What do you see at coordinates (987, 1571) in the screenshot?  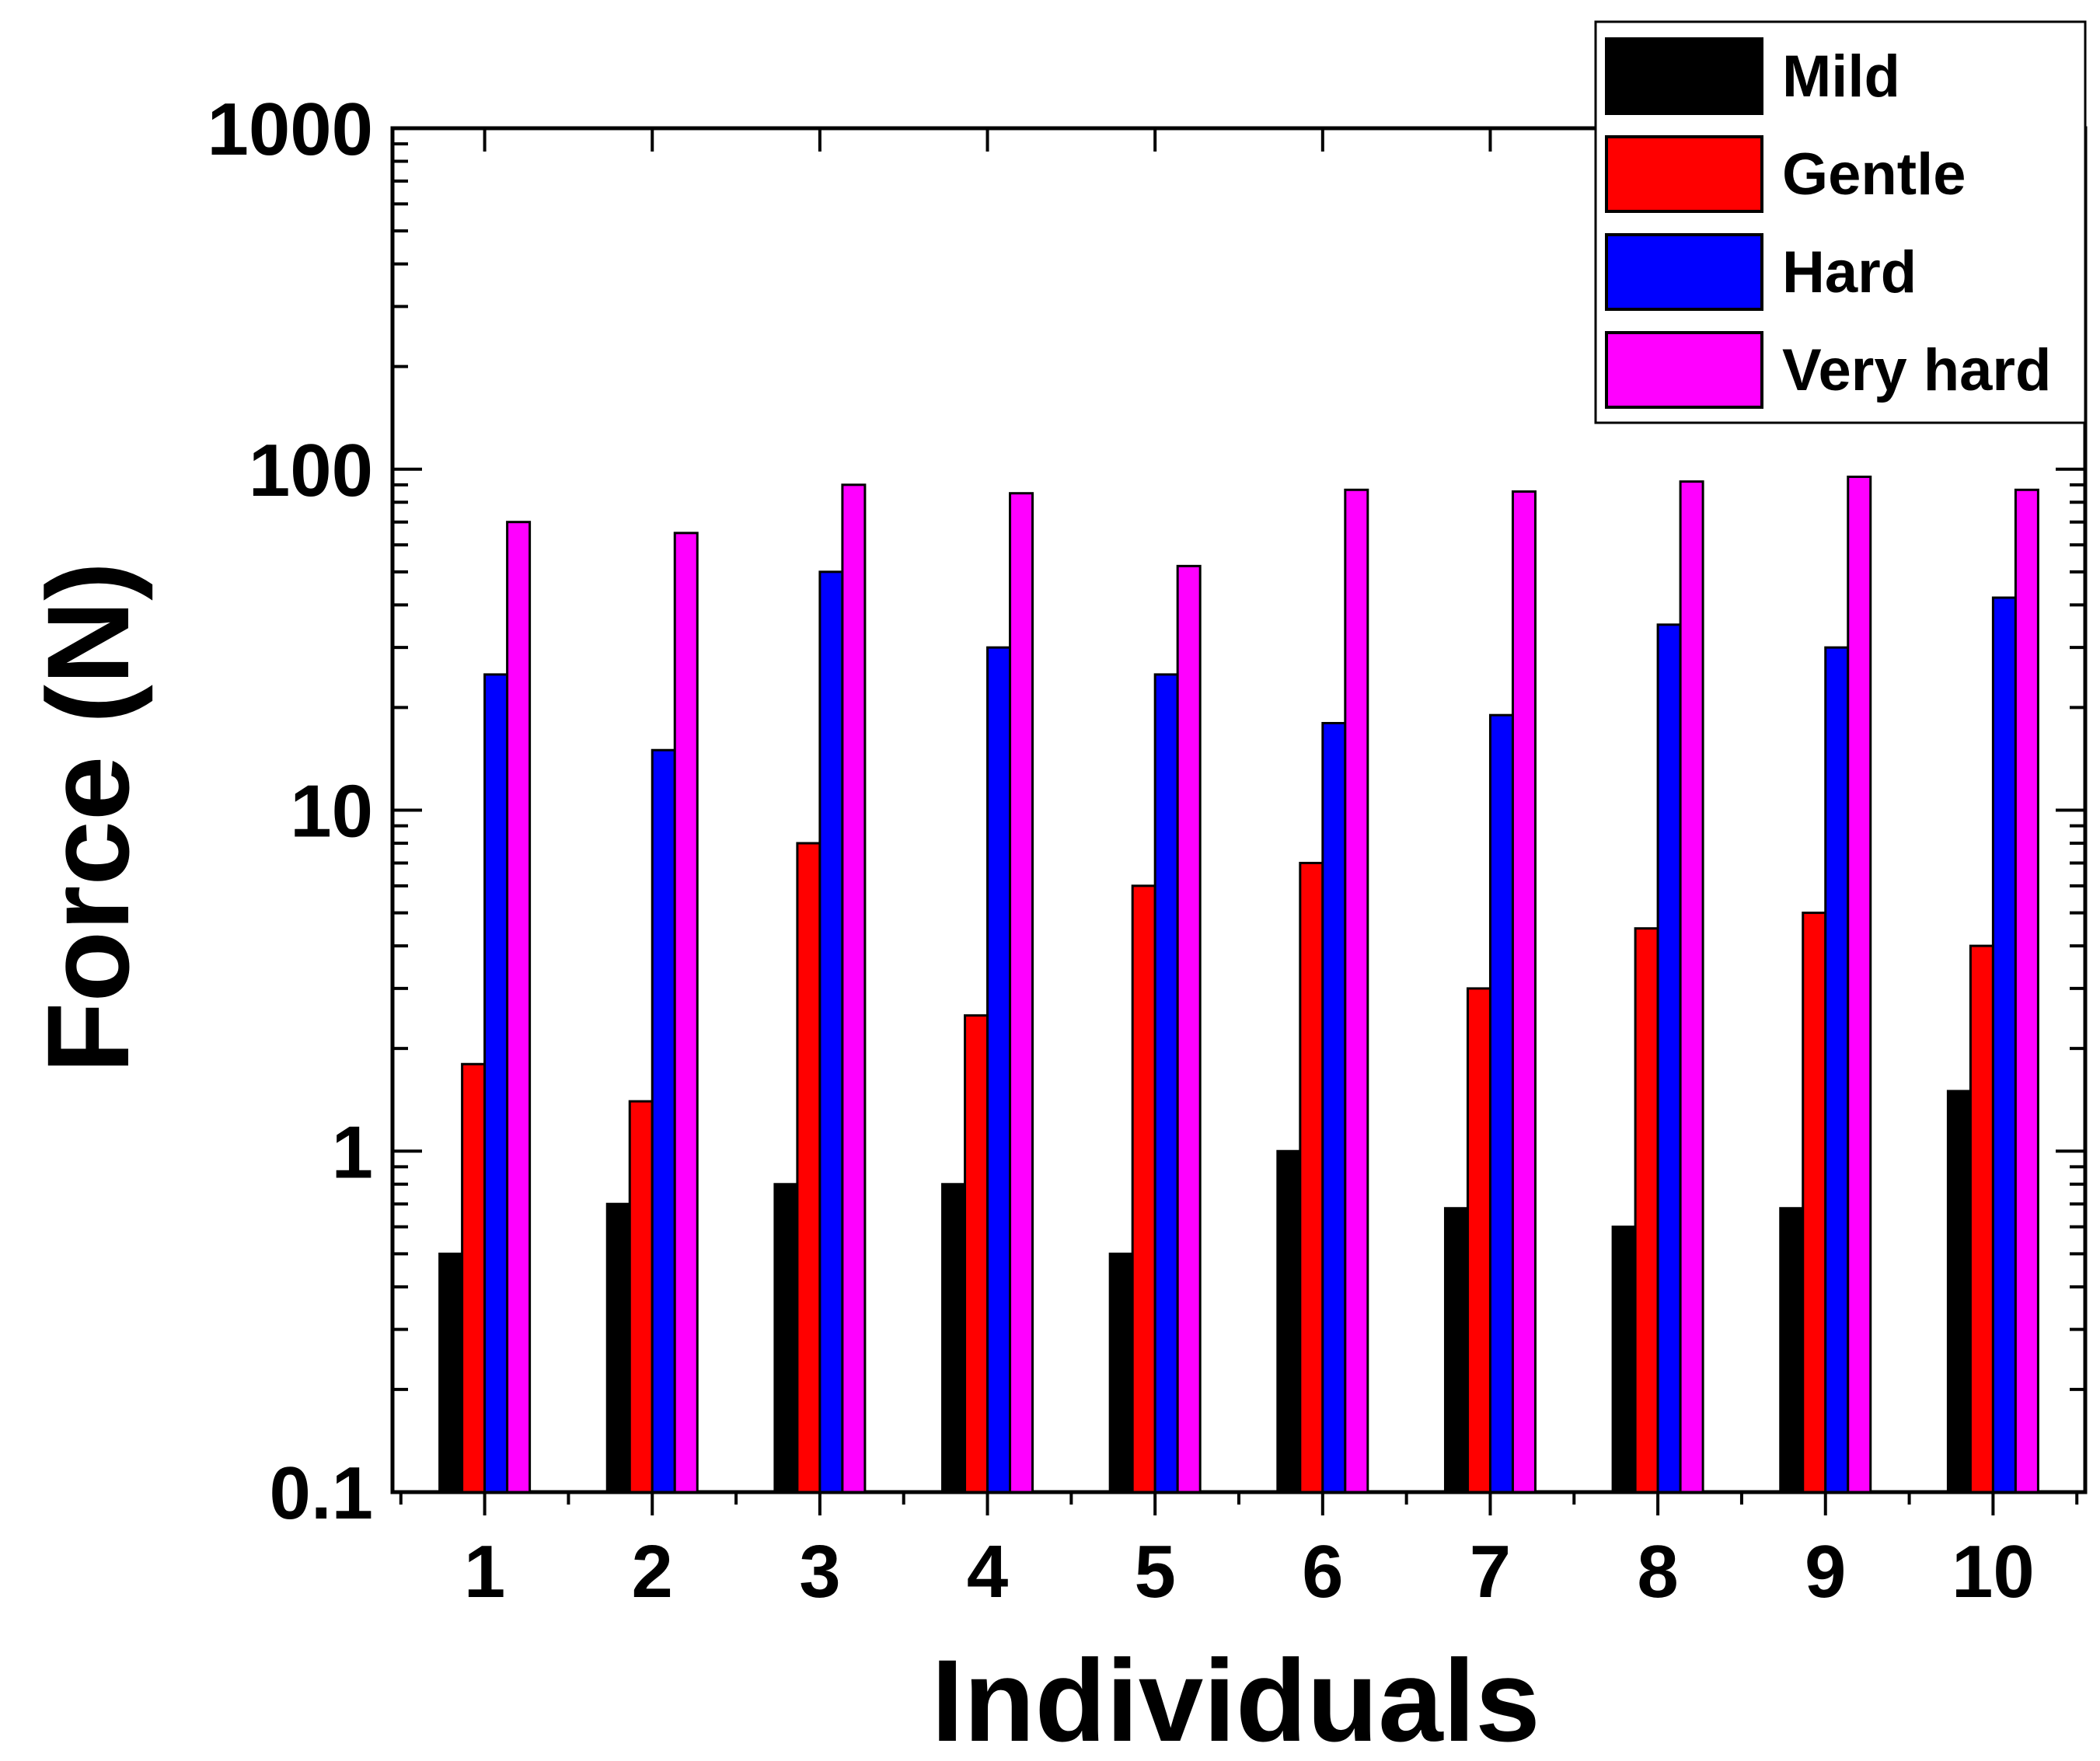 I see `x-tick-label: 4` at bounding box center [987, 1571].